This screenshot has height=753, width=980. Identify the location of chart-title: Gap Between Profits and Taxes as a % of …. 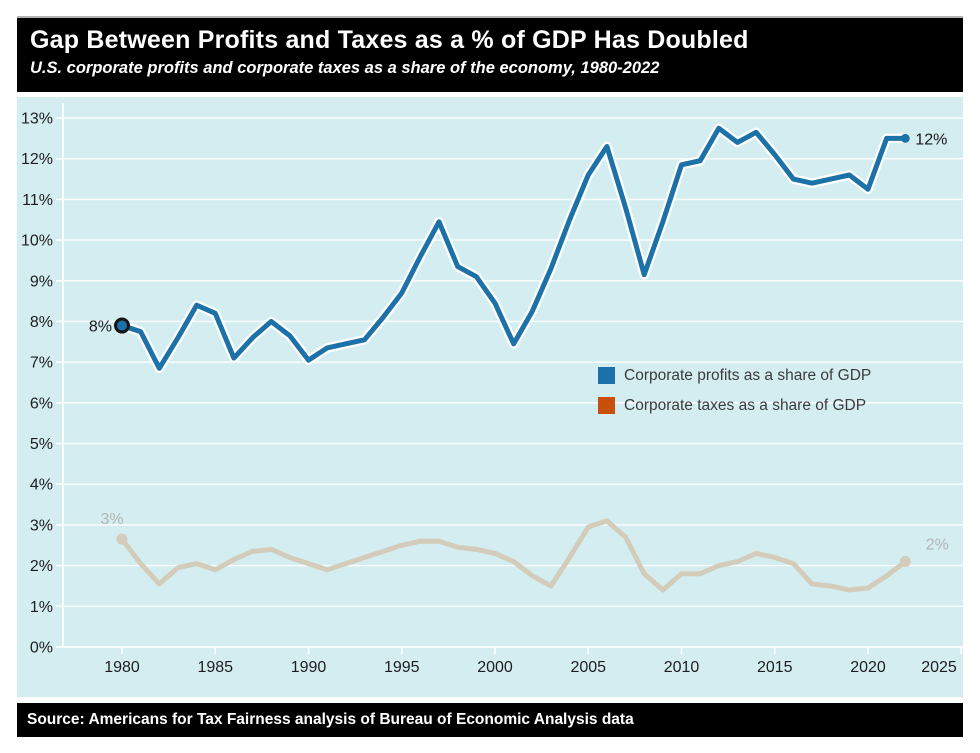
(389, 40).